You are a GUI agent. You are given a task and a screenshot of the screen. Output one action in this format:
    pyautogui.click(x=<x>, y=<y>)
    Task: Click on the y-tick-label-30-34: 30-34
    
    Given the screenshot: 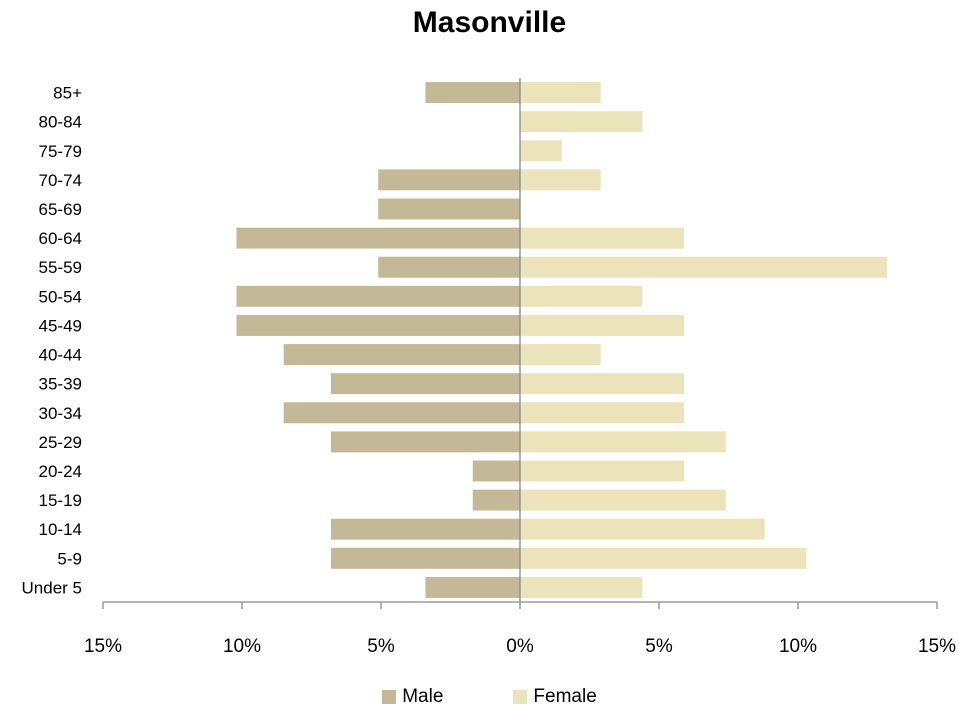 What is the action you would take?
    pyautogui.click(x=60, y=413)
    